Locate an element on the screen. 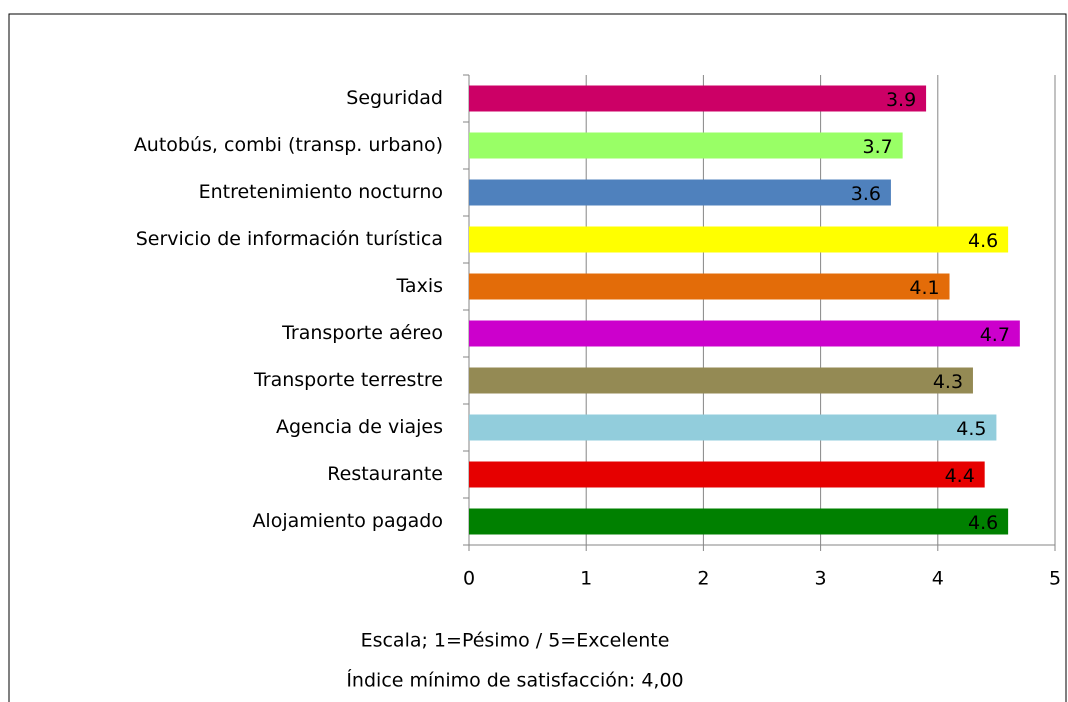 Image resolution: width=1068 pixels, height=702 pixels. annotation: Índice mínimo de satisfacción: 4,00 is located at coordinates (514, 680).